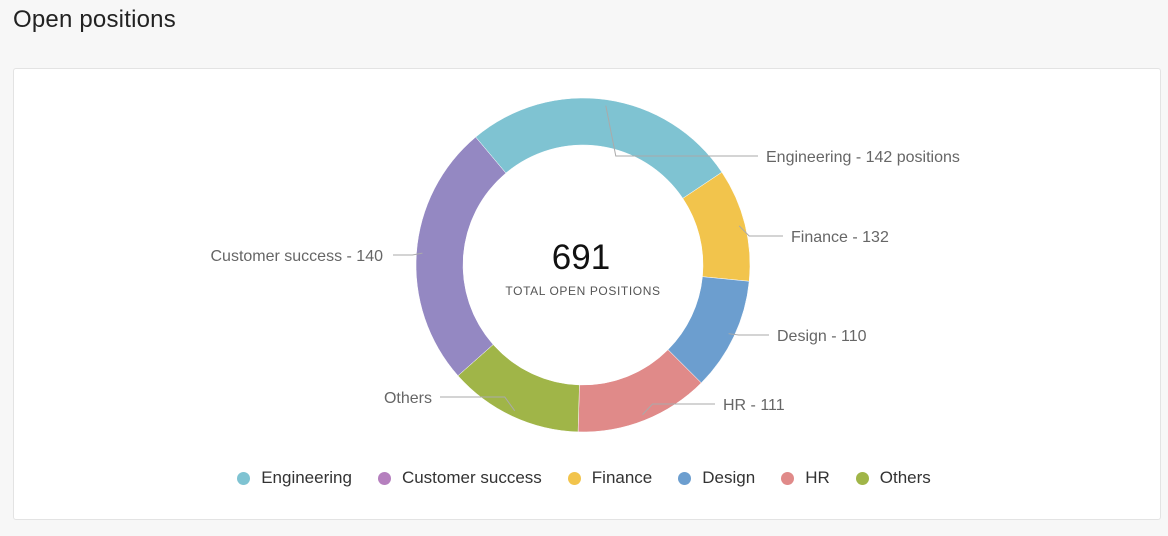 The width and height of the screenshot is (1168, 536). What do you see at coordinates (574, 478) in the screenshot?
I see `legend-dot-finance` at bounding box center [574, 478].